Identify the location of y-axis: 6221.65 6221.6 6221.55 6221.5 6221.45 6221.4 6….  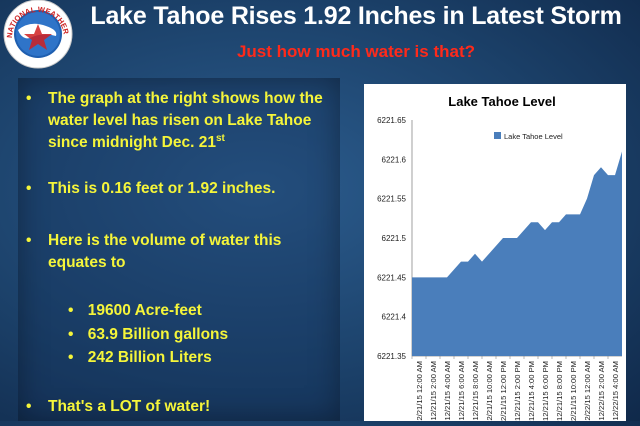
(395, 238).